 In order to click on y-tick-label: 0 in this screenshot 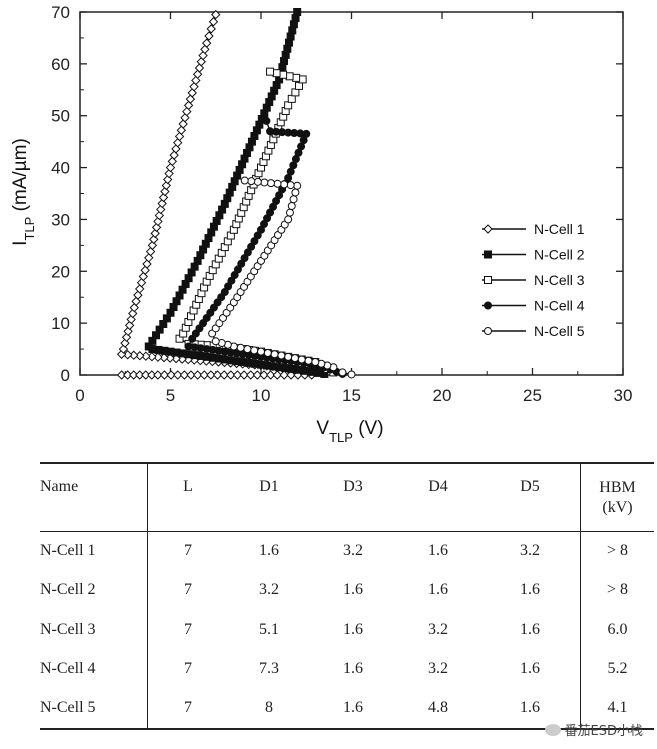, I will do `click(65, 375)`.